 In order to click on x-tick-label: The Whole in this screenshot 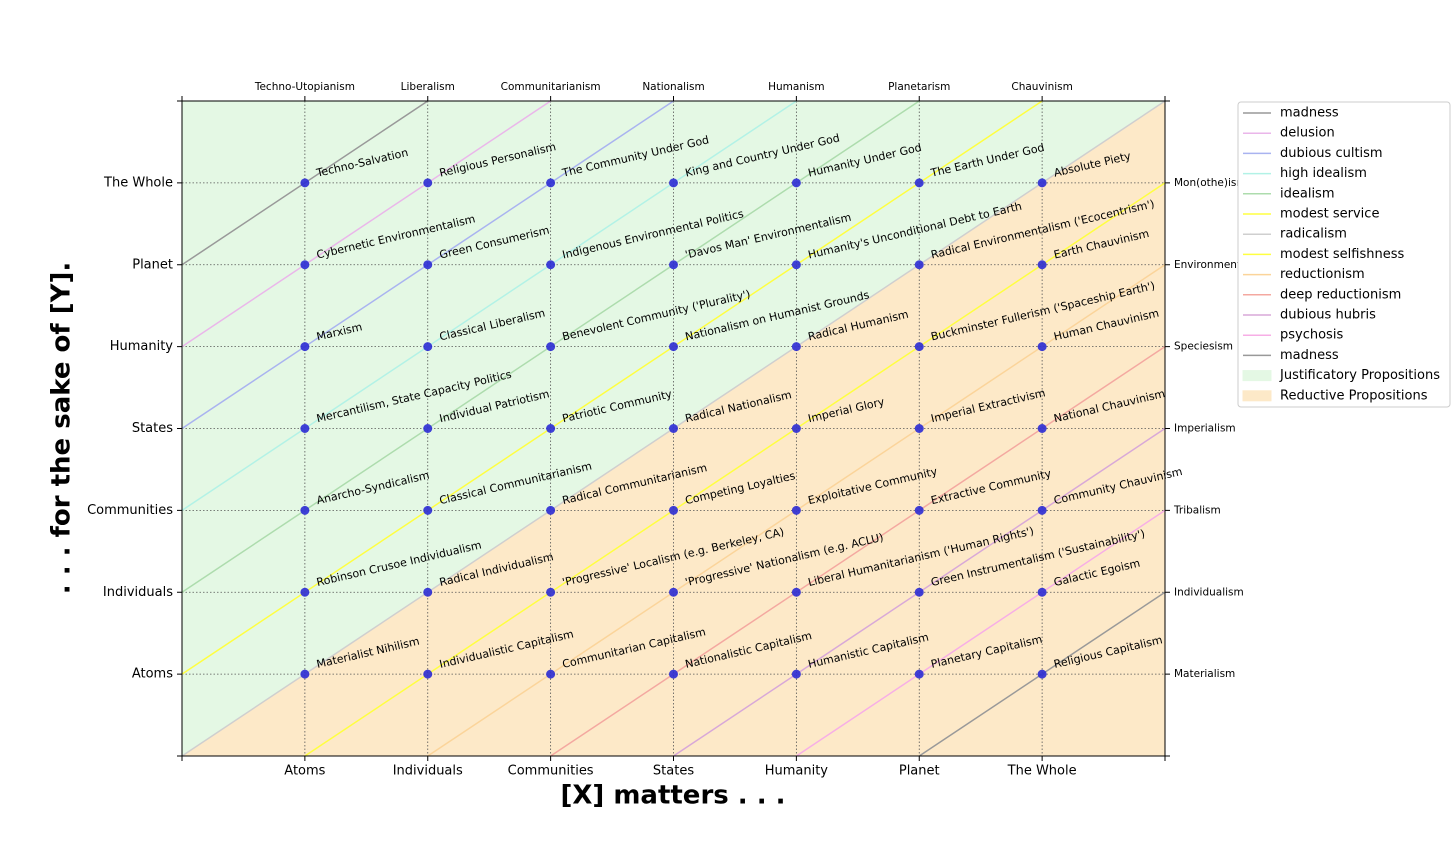, I will do `click(1042, 771)`.